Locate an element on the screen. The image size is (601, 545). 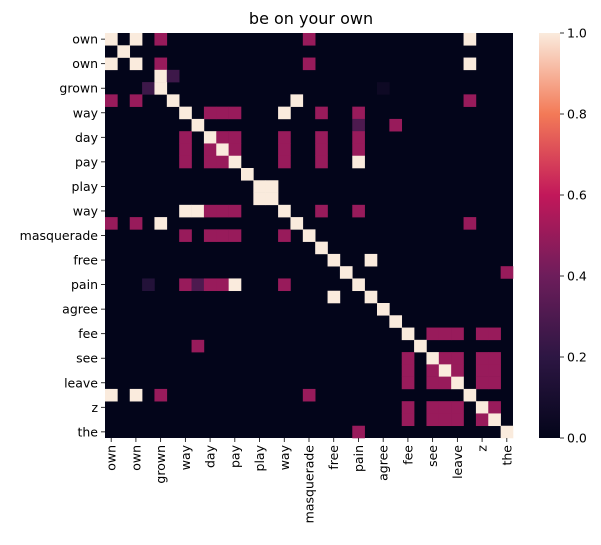
x-tick-label: z is located at coordinates (482, 448).